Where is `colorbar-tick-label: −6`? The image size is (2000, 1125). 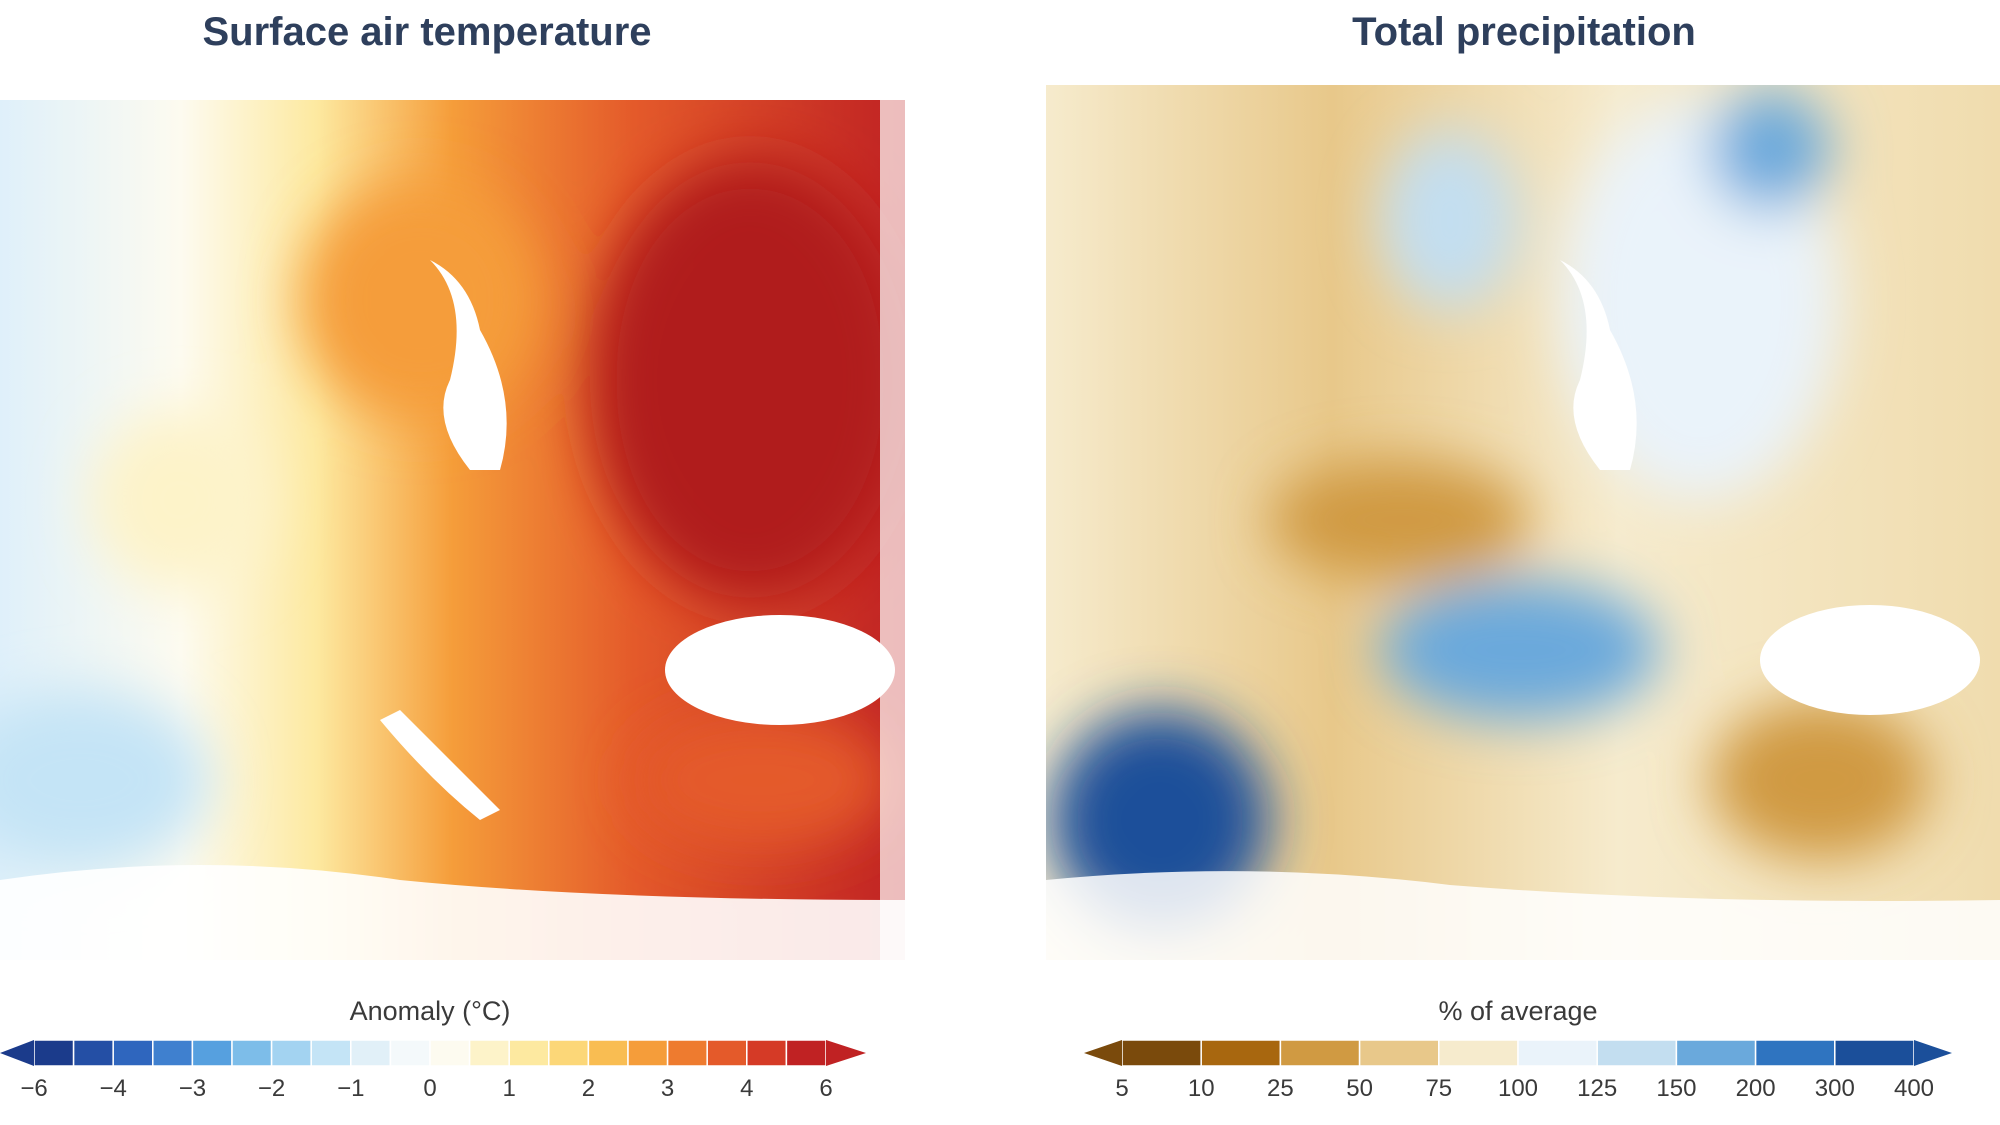 colorbar-tick-label: −6 is located at coordinates (33, 1088).